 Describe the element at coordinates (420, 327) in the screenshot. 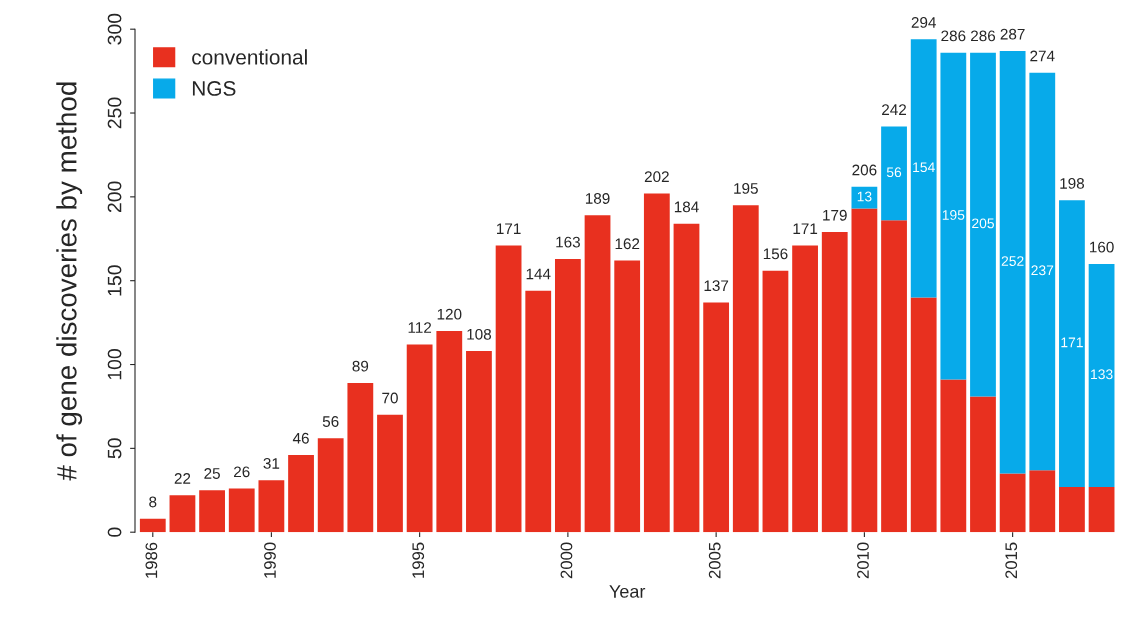

I see `total-label: 112` at that location.